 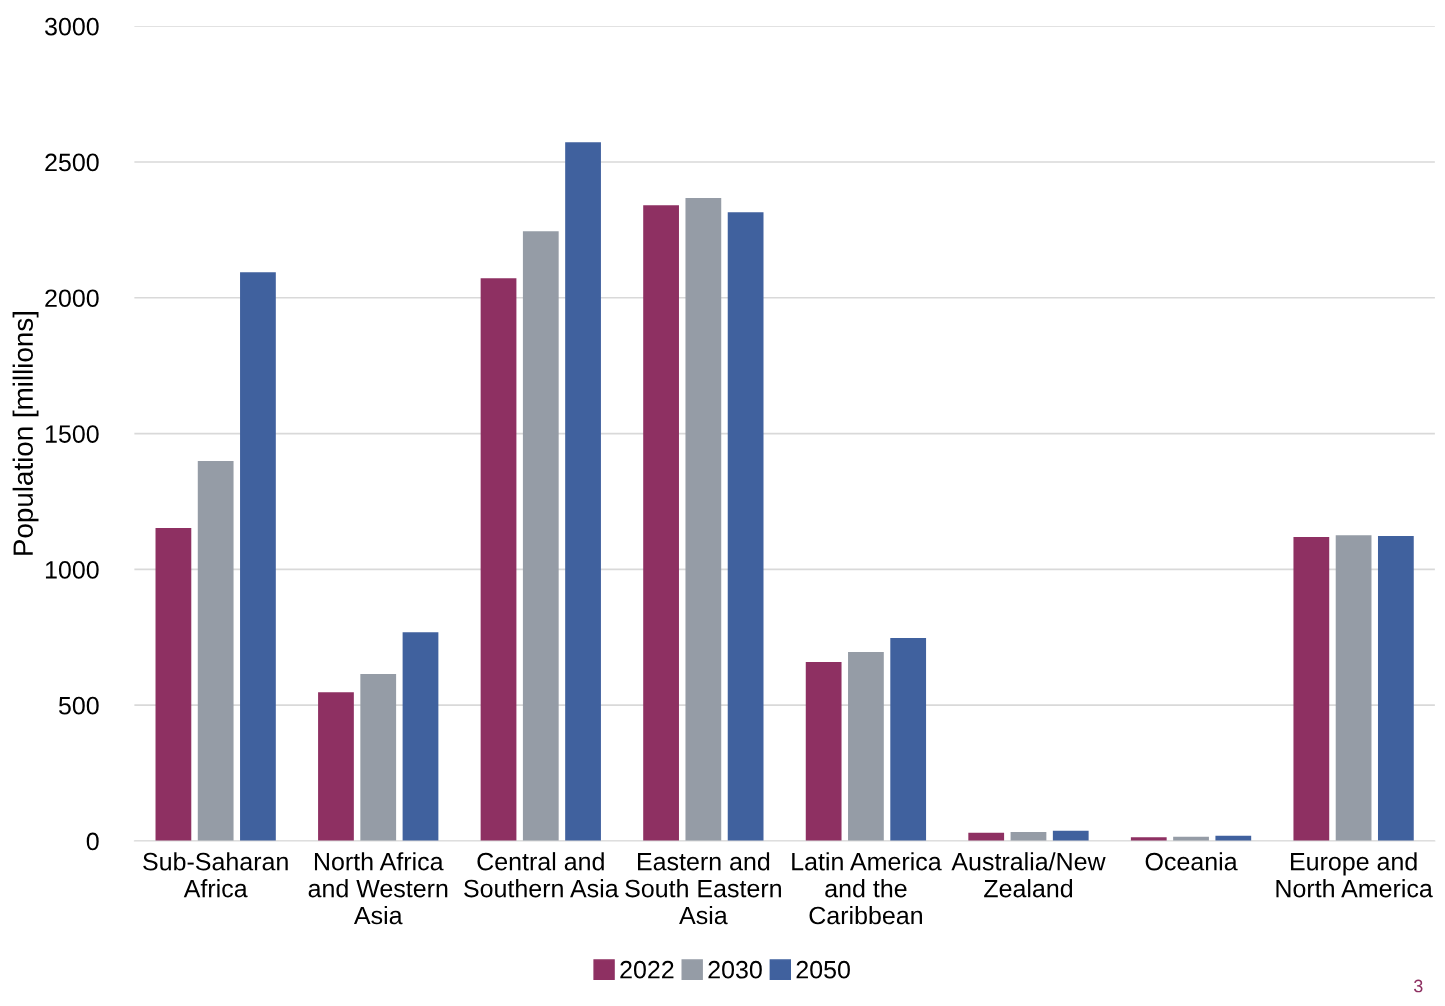 What do you see at coordinates (1354, 875) in the screenshot?
I see `x-tick-label: Europe and North America` at bounding box center [1354, 875].